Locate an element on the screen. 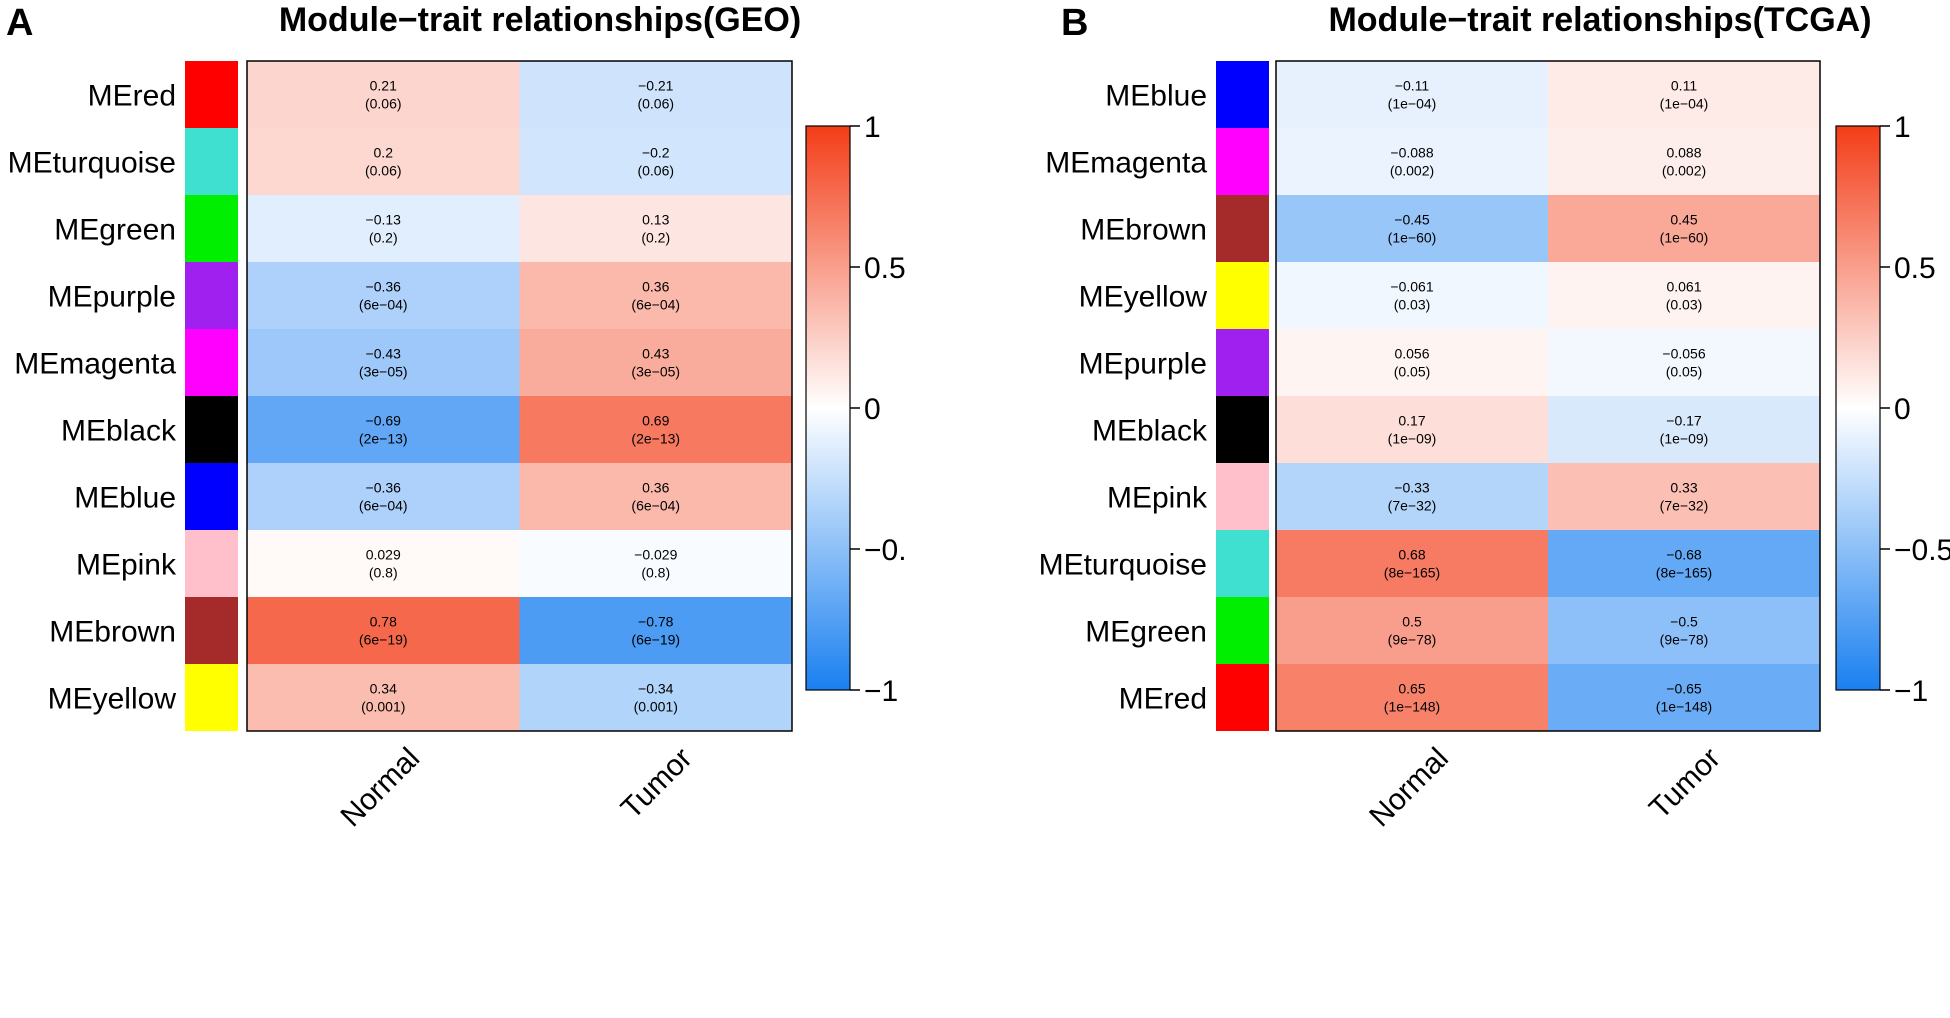 The height and width of the screenshot is (1018, 1950). row-label: MEpurple is located at coordinates (112, 297).